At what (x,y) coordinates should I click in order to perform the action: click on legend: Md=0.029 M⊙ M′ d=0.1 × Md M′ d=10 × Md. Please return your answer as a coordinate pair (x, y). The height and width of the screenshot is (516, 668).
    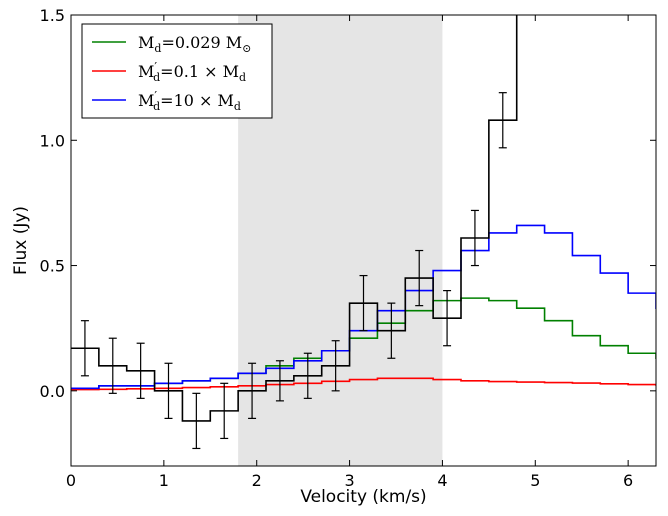
    Looking at the image, I should click on (177, 71).